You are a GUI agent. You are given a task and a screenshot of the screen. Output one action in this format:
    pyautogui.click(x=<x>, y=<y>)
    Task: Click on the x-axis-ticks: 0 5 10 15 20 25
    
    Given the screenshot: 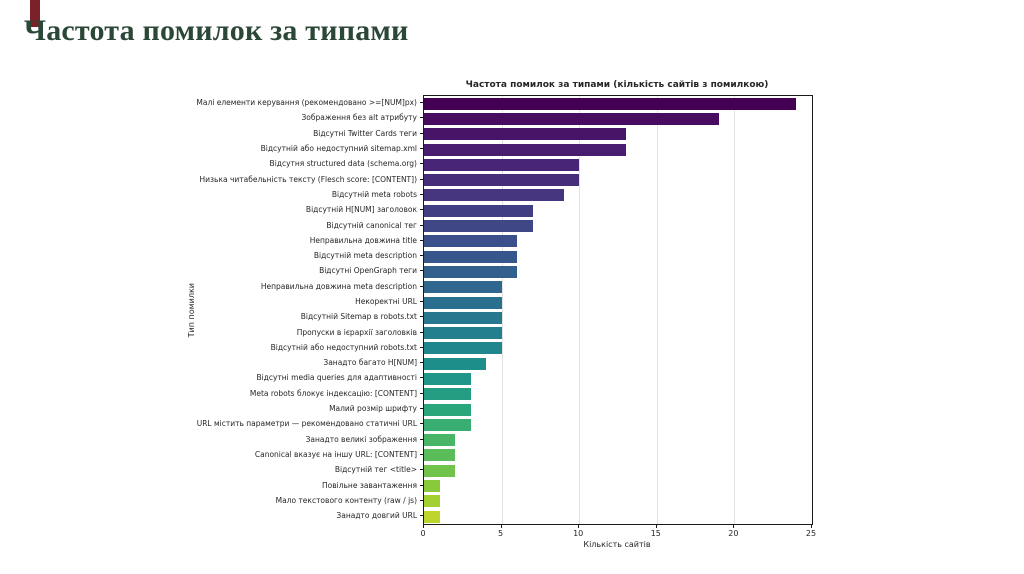 What is the action you would take?
    pyautogui.click(x=618, y=532)
    